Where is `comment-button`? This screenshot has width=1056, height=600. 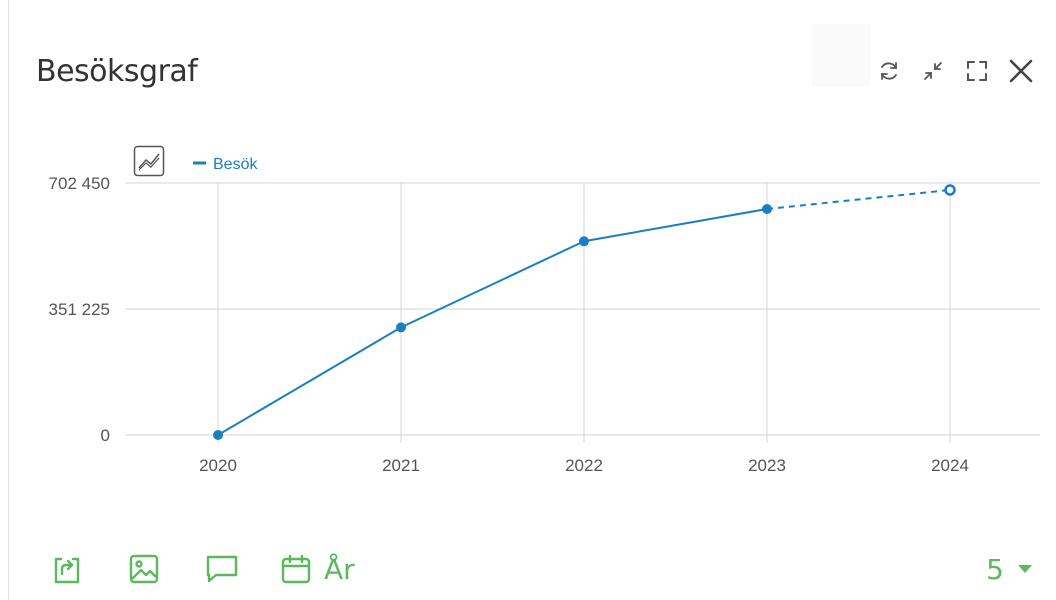
comment-button is located at coordinates (222, 569).